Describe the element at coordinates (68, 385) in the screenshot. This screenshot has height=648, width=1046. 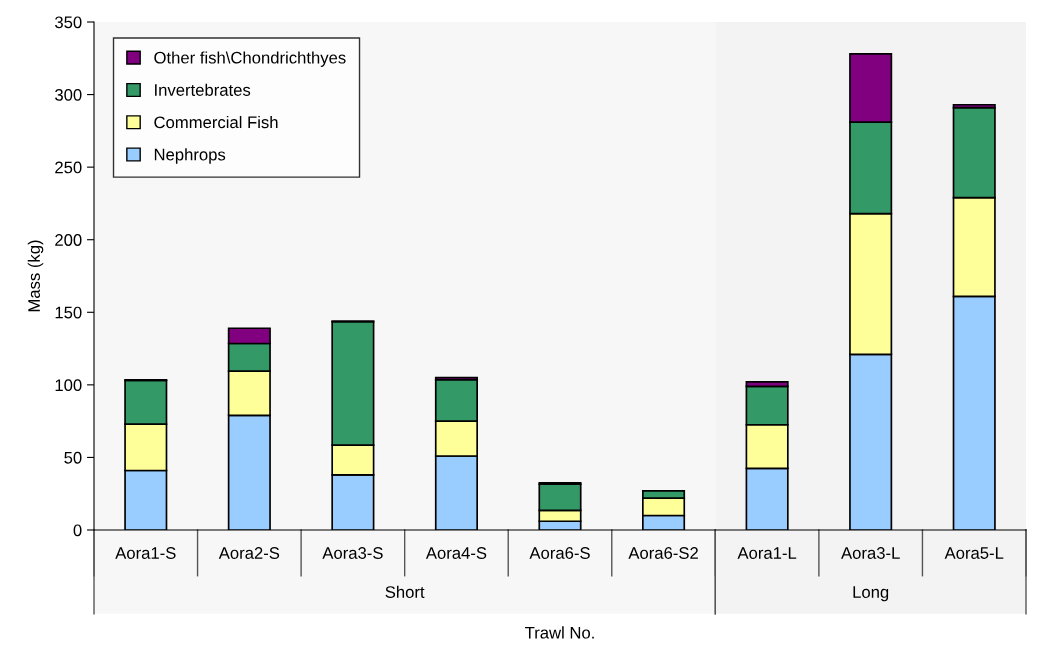
I see `y-tick-label: 100` at that location.